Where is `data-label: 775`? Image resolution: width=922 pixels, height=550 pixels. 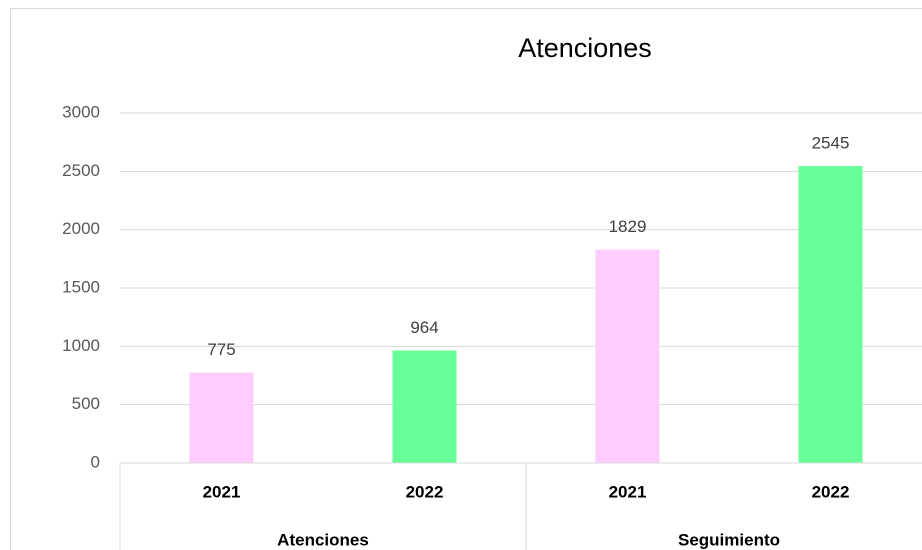 data-label: 775 is located at coordinates (221, 349).